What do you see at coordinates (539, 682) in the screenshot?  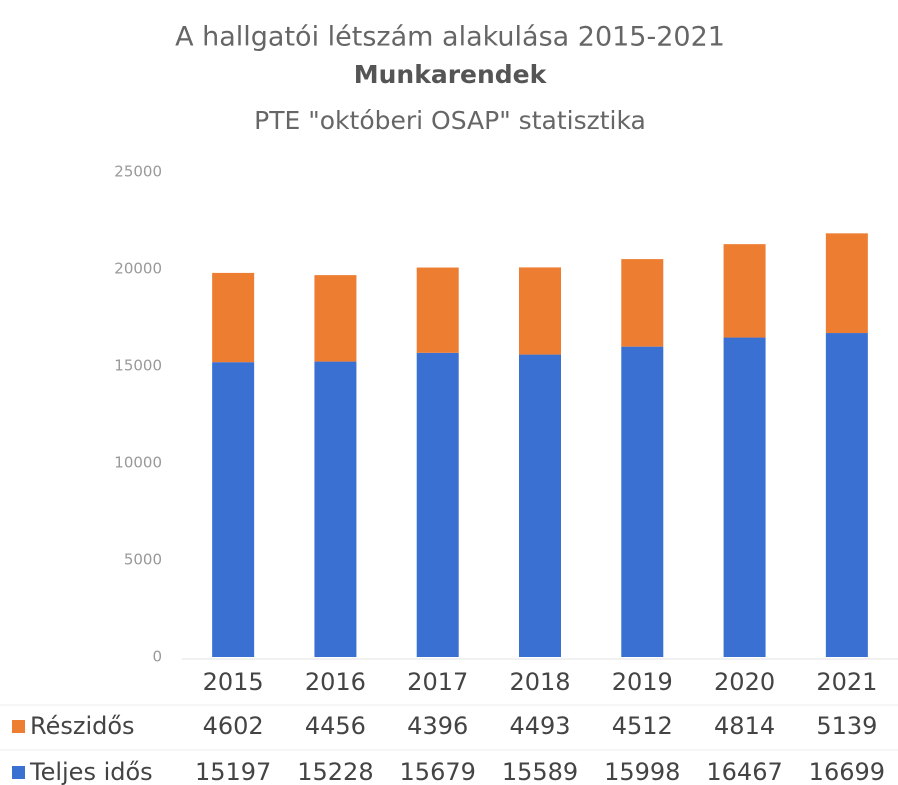 I see `x-tick-label: 2018` at bounding box center [539, 682].